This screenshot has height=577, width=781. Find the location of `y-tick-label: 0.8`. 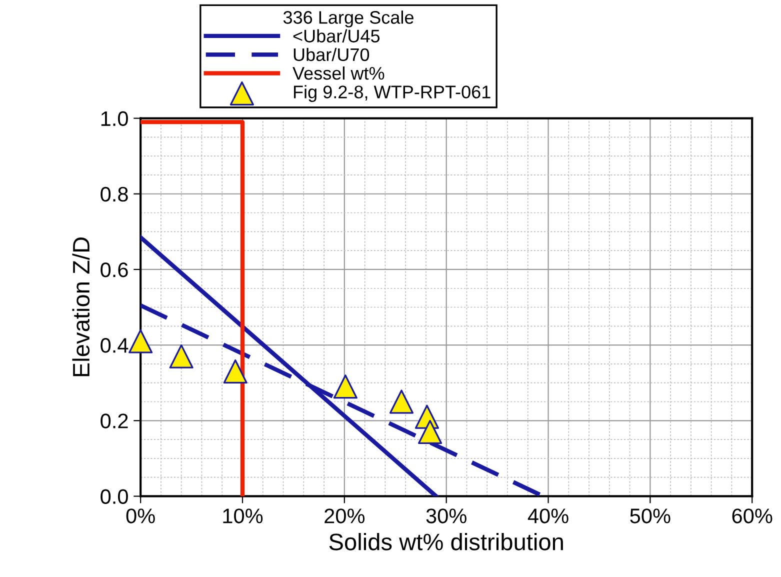

y-tick-label: 0.8 is located at coordinates (114, 194).